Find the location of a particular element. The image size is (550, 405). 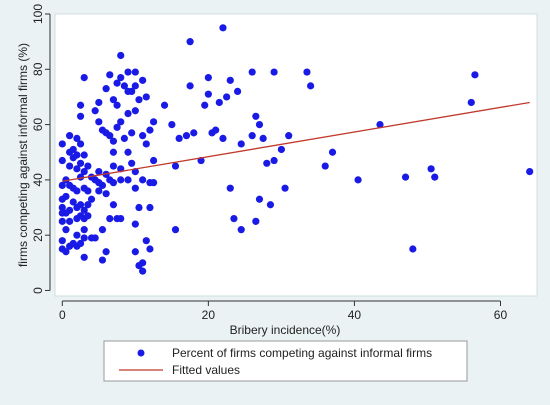

x-tick-label: 60 is located at coordinates (501, 315).